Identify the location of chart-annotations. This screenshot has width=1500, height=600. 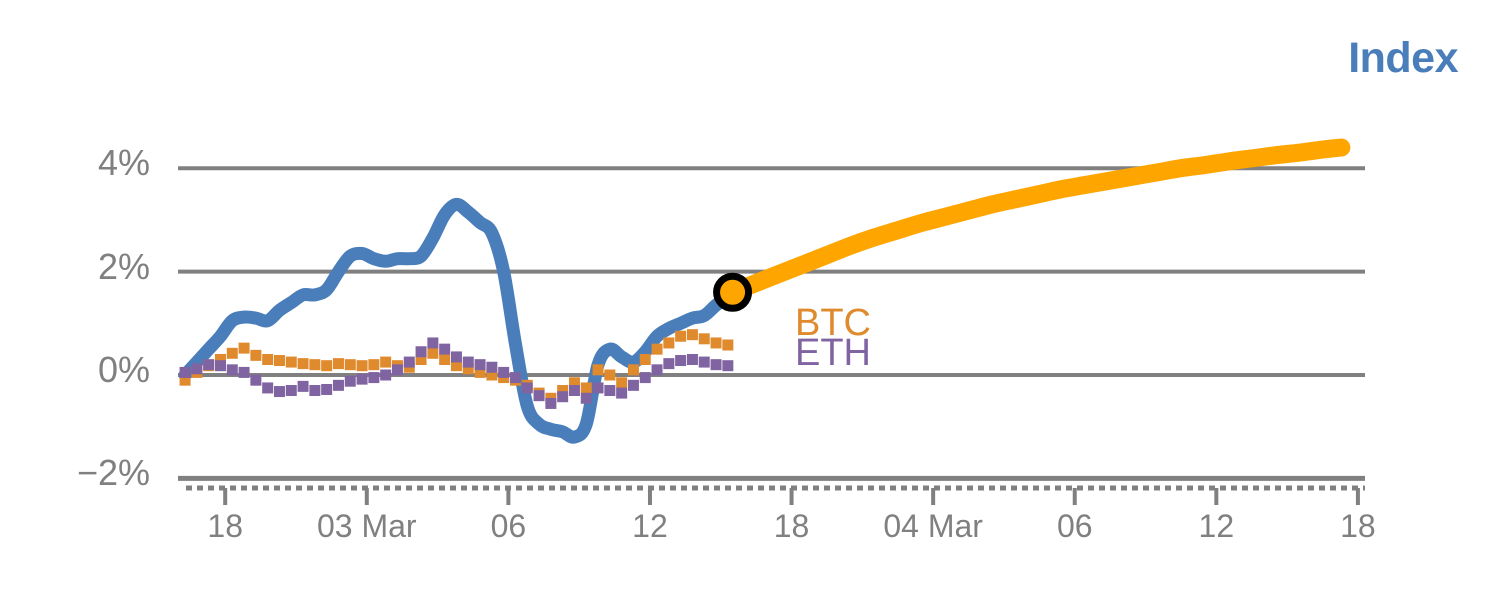
(733, 292).